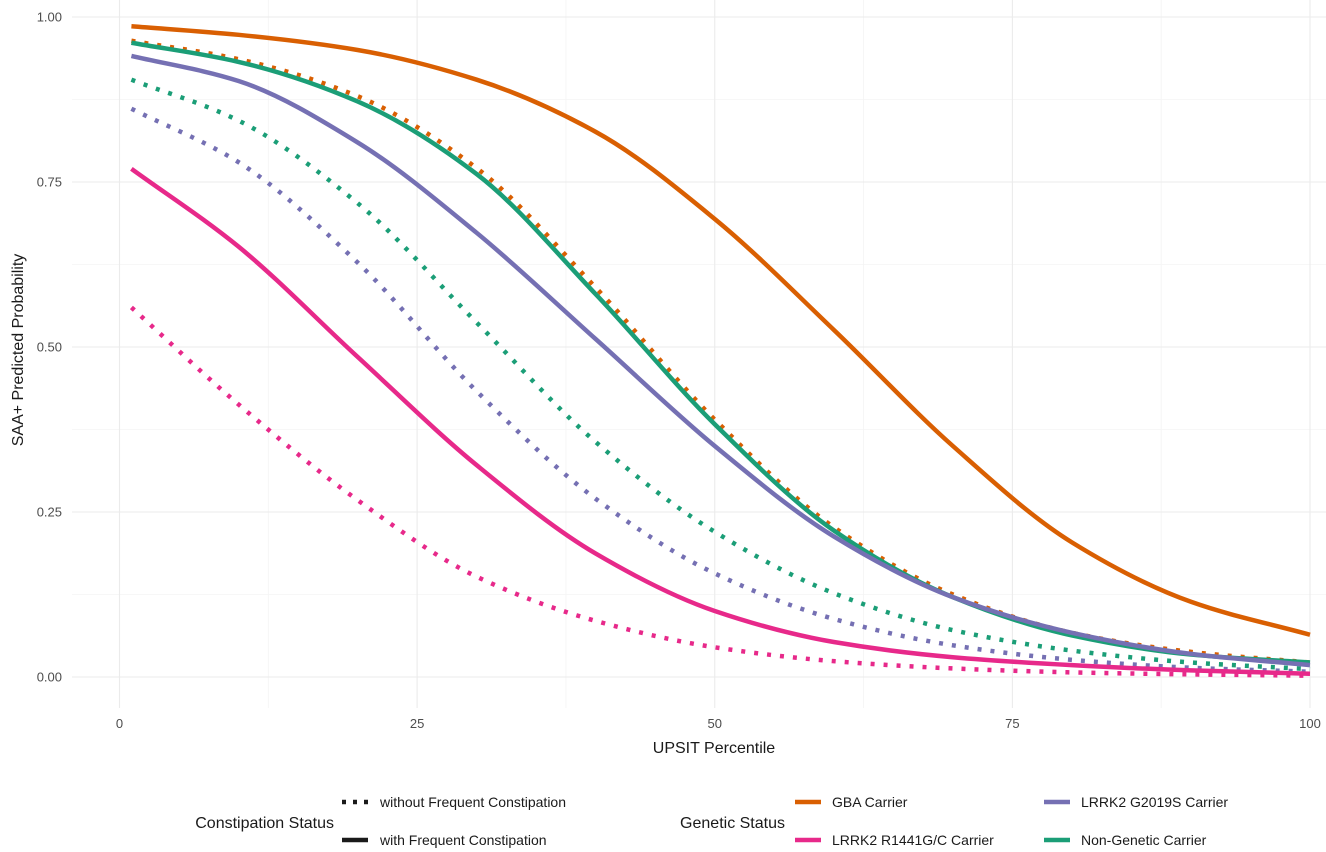 This screenshot has width=1326, height=852. I want to click on legend-label-lrrk2-g2019s: LRRK2 G2019S Carrier, so click(1154, 802).